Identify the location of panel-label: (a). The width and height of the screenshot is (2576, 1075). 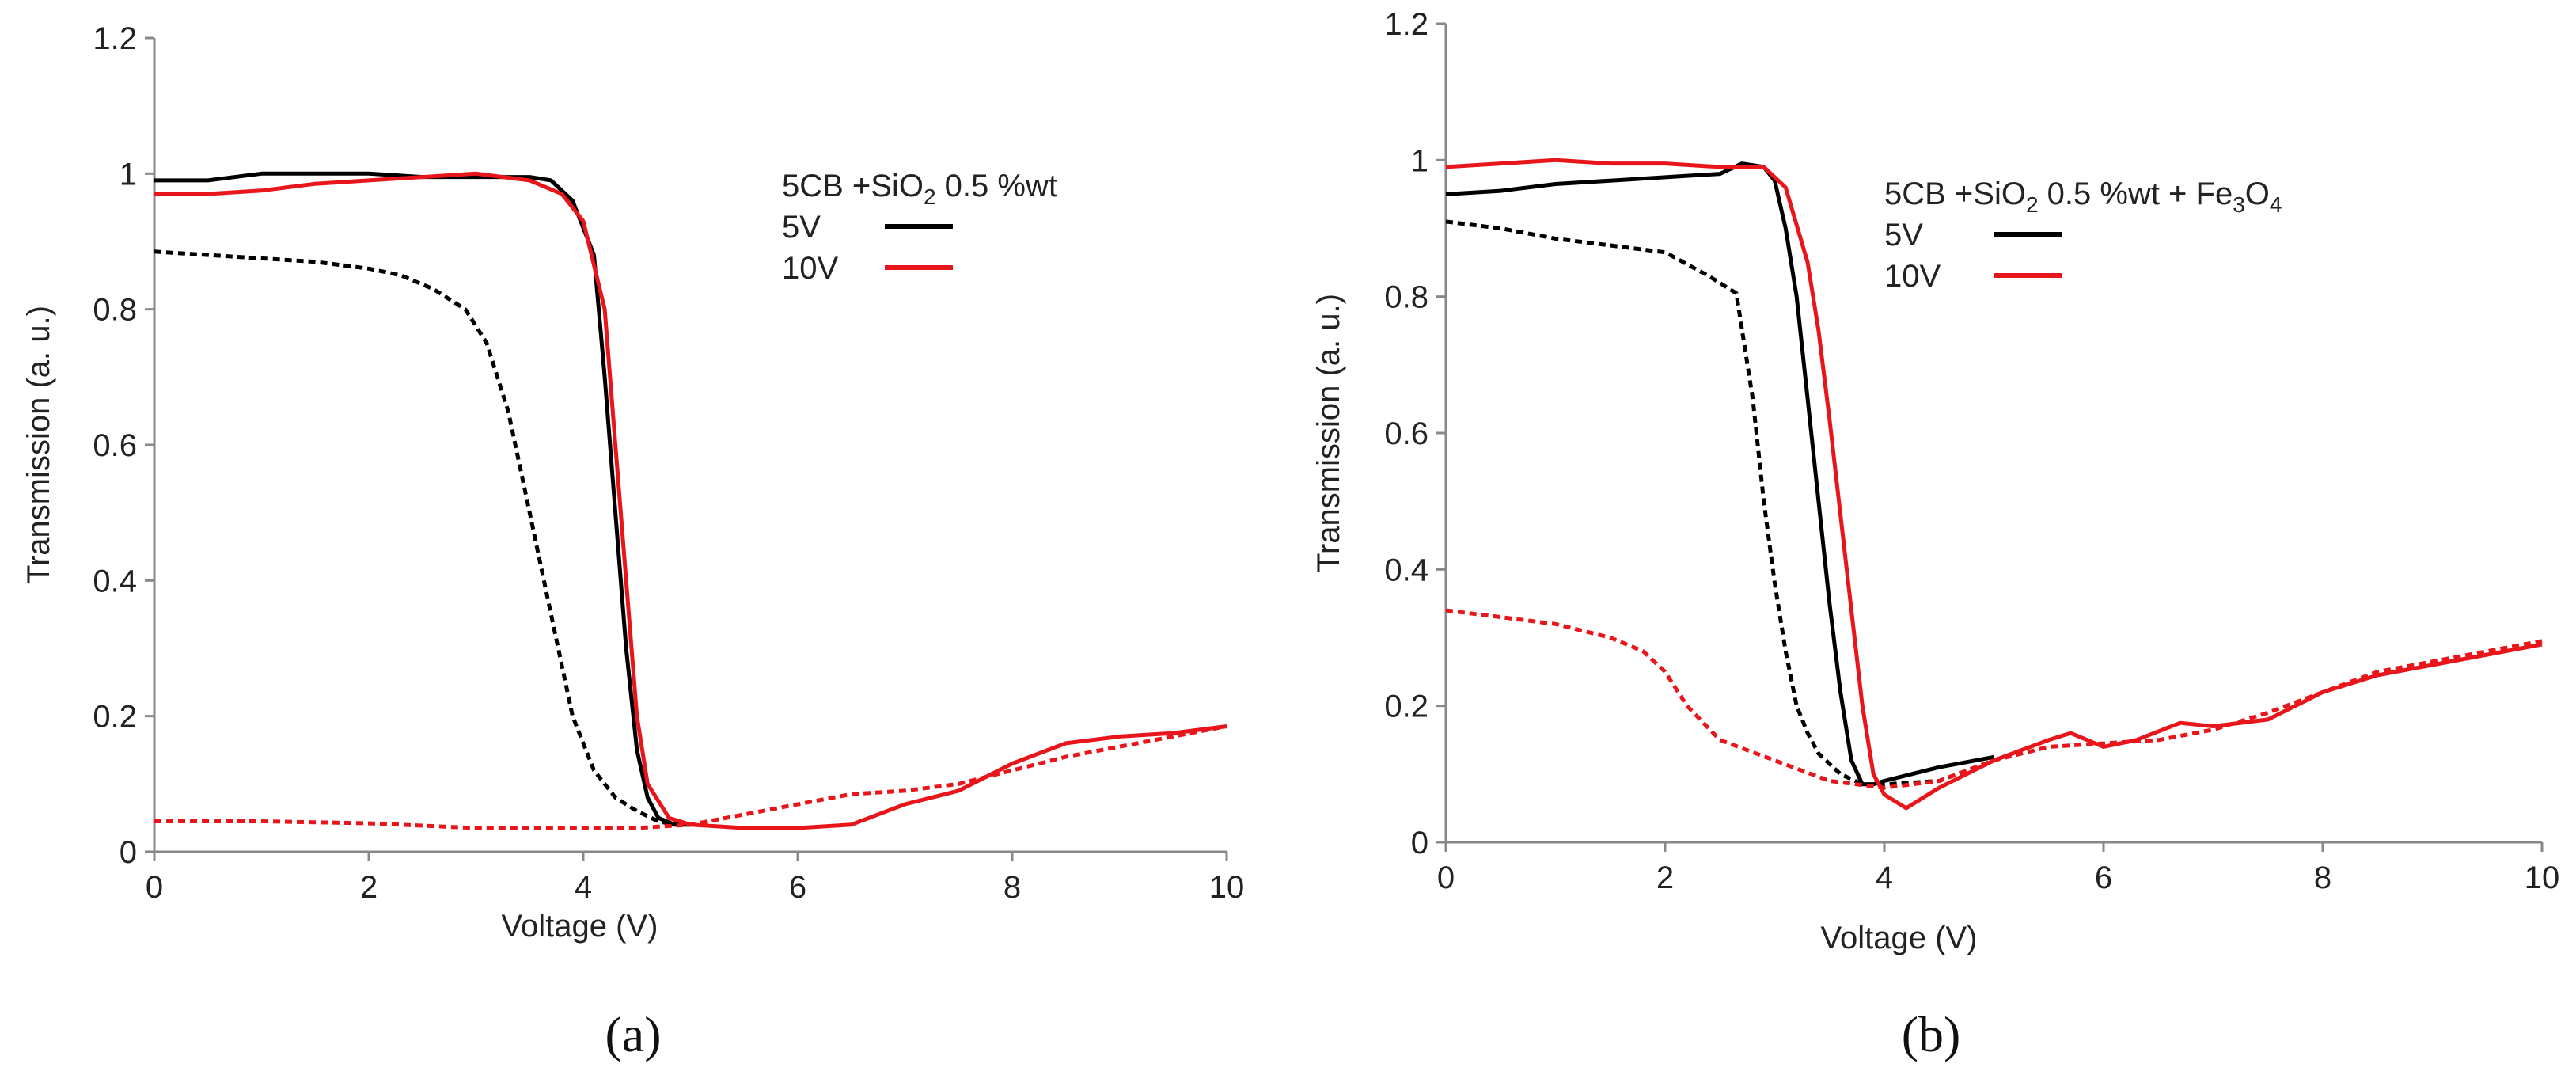
(633, 1034).